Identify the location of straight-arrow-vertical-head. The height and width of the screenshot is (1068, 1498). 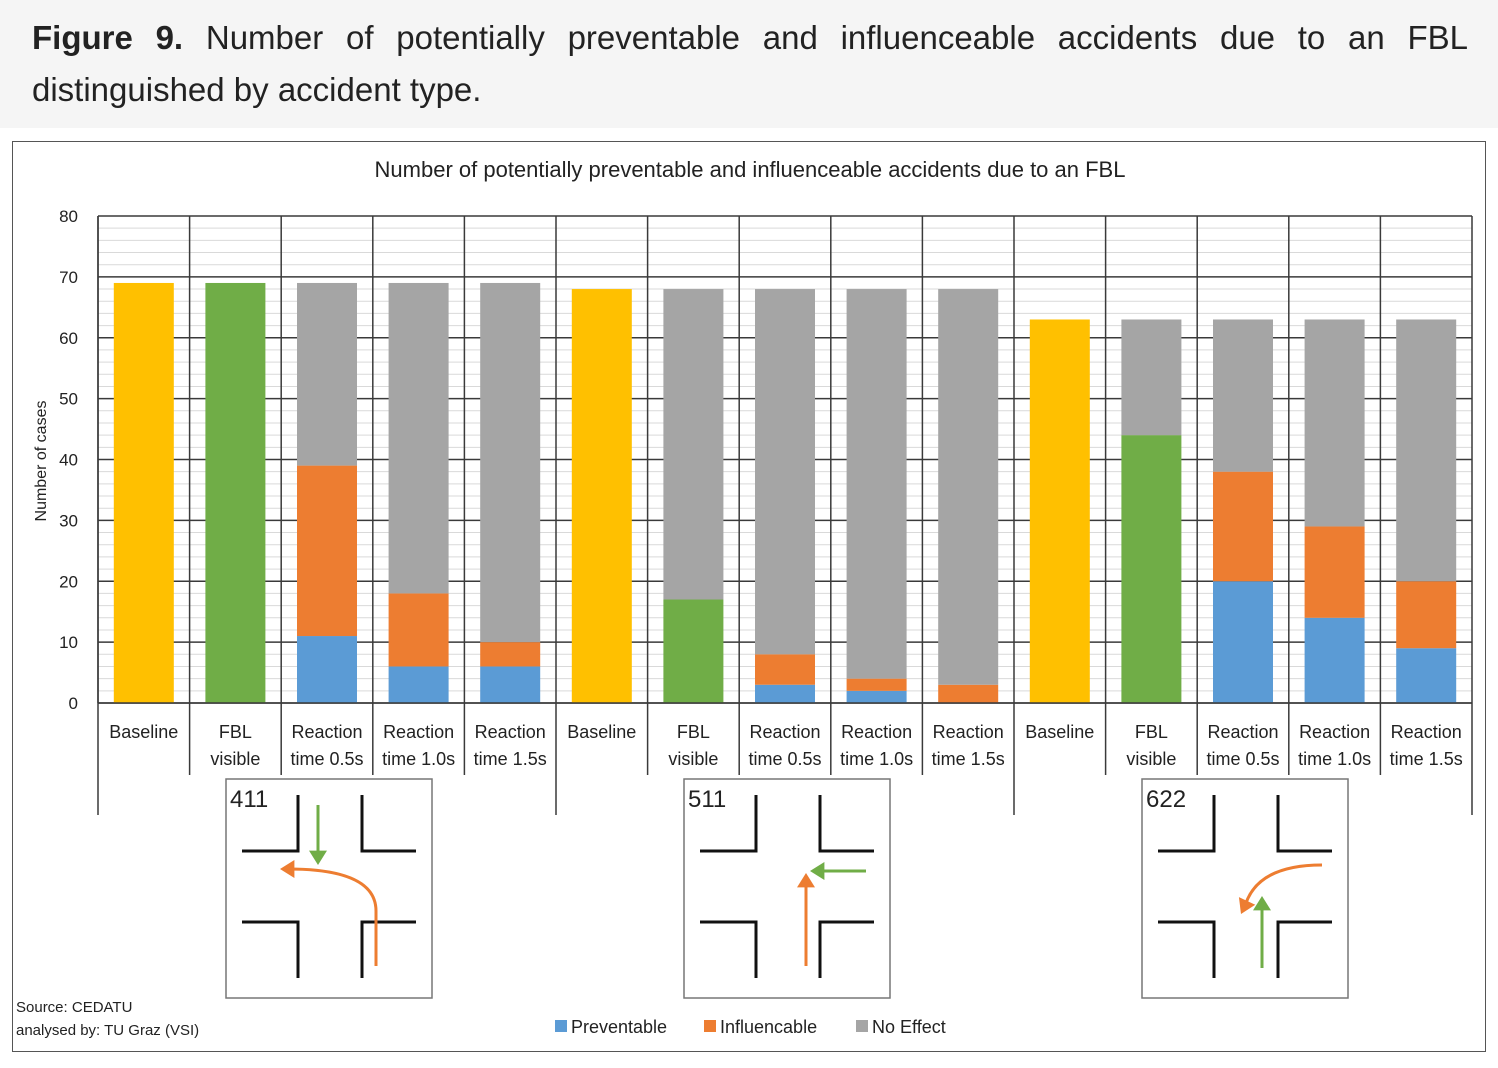
(806, 880).